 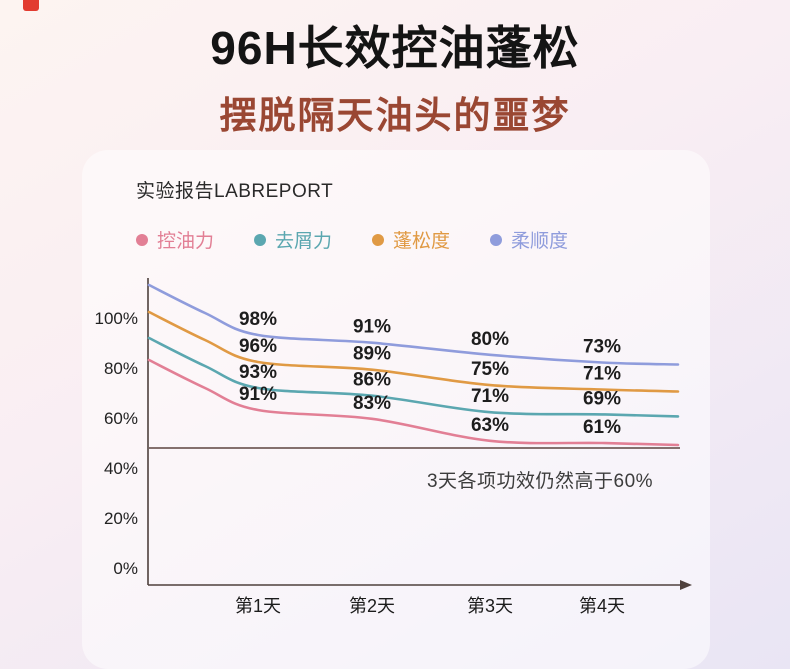 I want to click on series-line-控油力, so click(x=413, y=402).